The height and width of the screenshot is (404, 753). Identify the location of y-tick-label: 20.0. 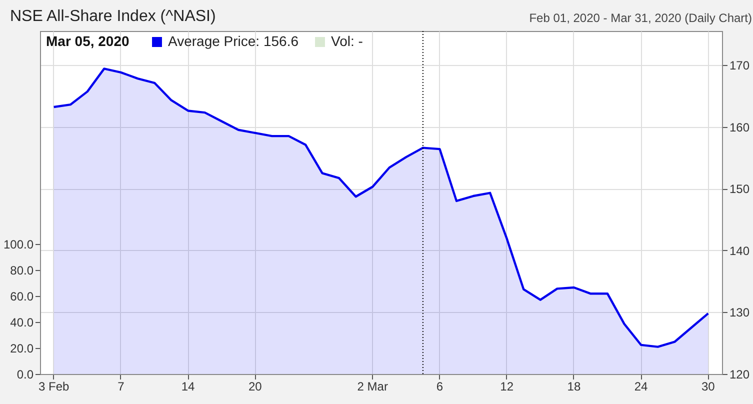
(22, 349).